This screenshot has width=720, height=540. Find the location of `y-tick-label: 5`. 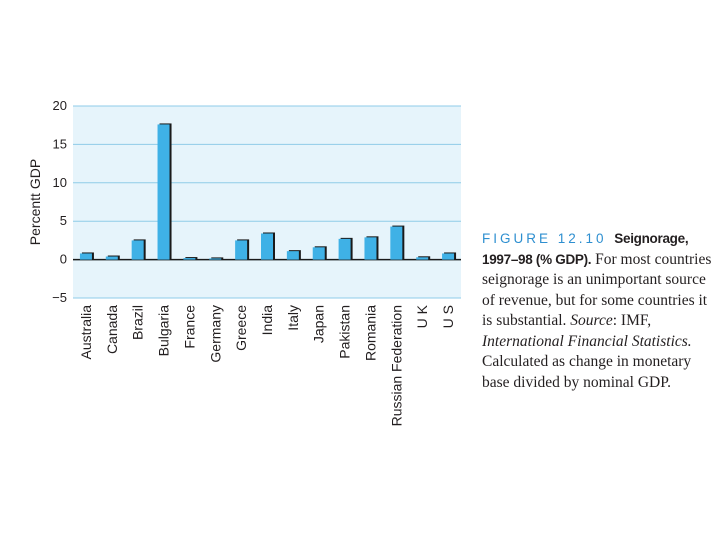

y-tick-label: 5 is located at coordinates (63, 220).